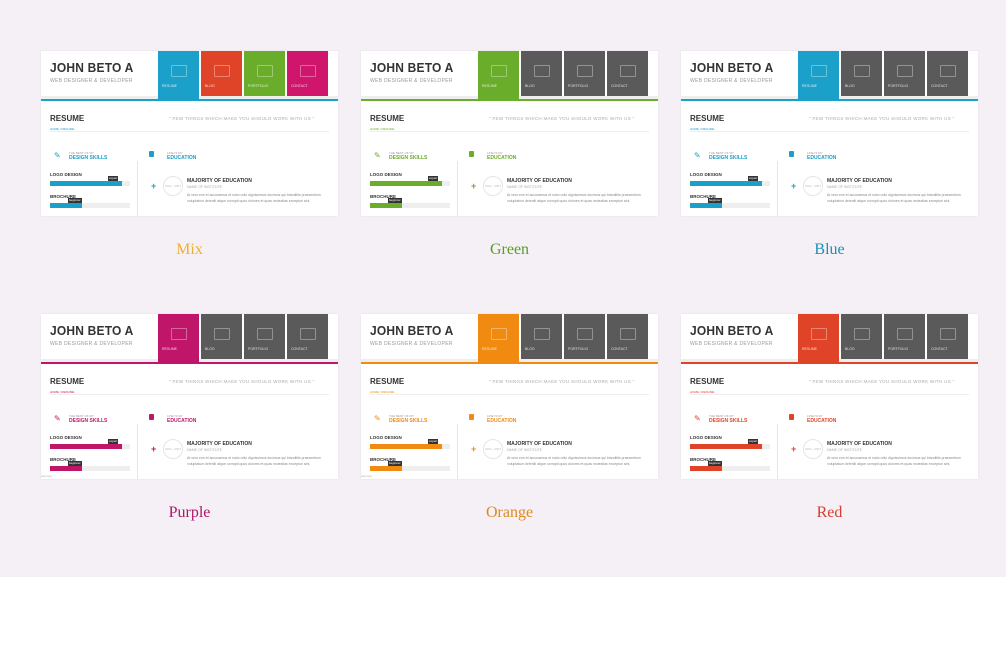  Describe the element at coordinates (189, 249) in the screenshot. I see `theme-caption: Mix` at that location.